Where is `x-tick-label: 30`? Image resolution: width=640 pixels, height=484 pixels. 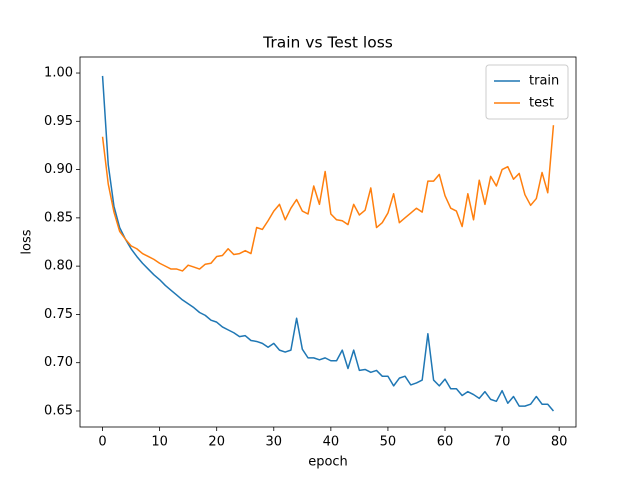 x-tick-label: 30 is located at coordinates (274, 442).